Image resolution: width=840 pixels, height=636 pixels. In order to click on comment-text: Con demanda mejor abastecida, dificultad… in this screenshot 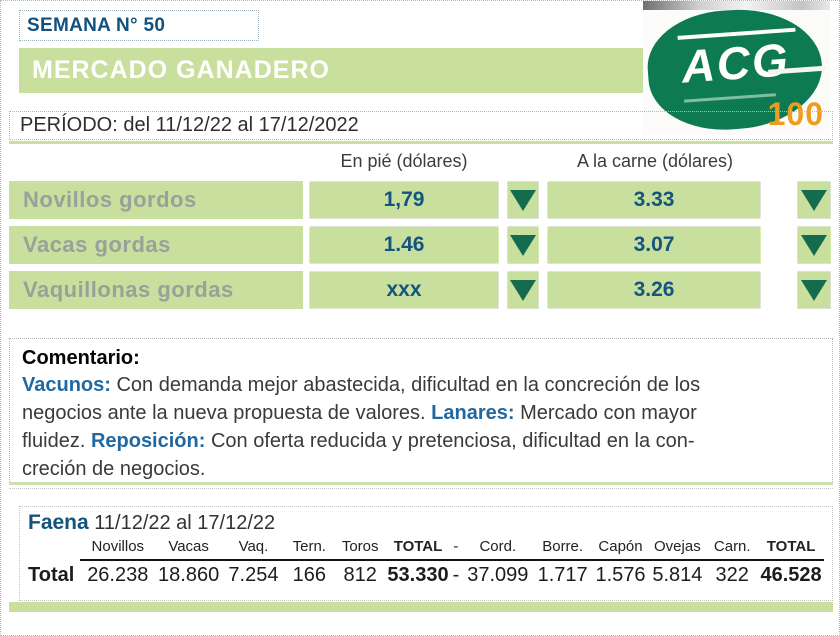, I will do `click(405, 385)`.